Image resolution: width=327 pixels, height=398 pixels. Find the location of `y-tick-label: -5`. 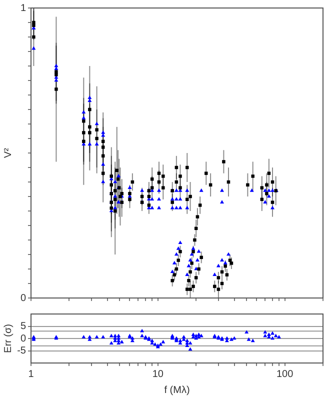

y-tick-label: -5 is located at coordinates (21, 351).